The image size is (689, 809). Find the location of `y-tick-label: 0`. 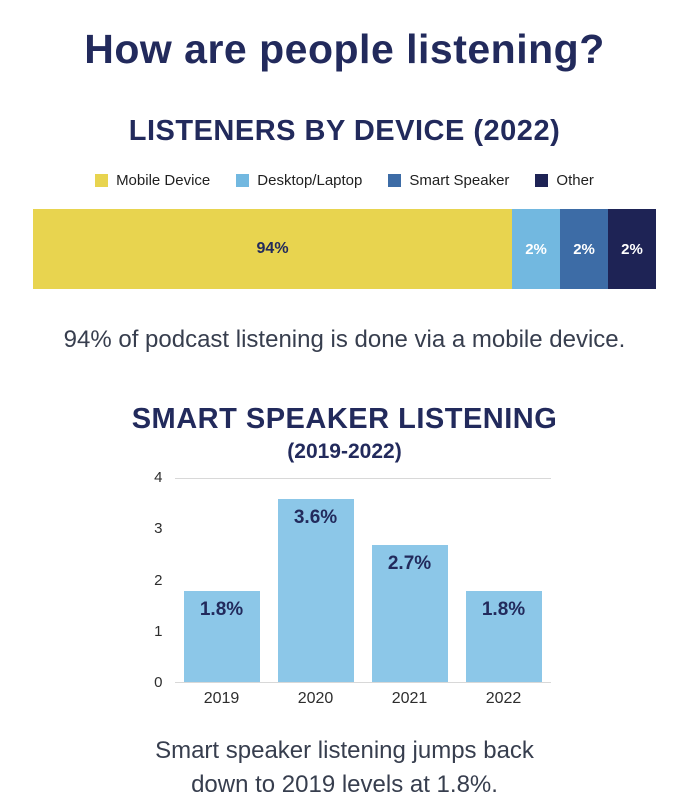

y-tick-label: 0 is located at coordinates (158, 682).